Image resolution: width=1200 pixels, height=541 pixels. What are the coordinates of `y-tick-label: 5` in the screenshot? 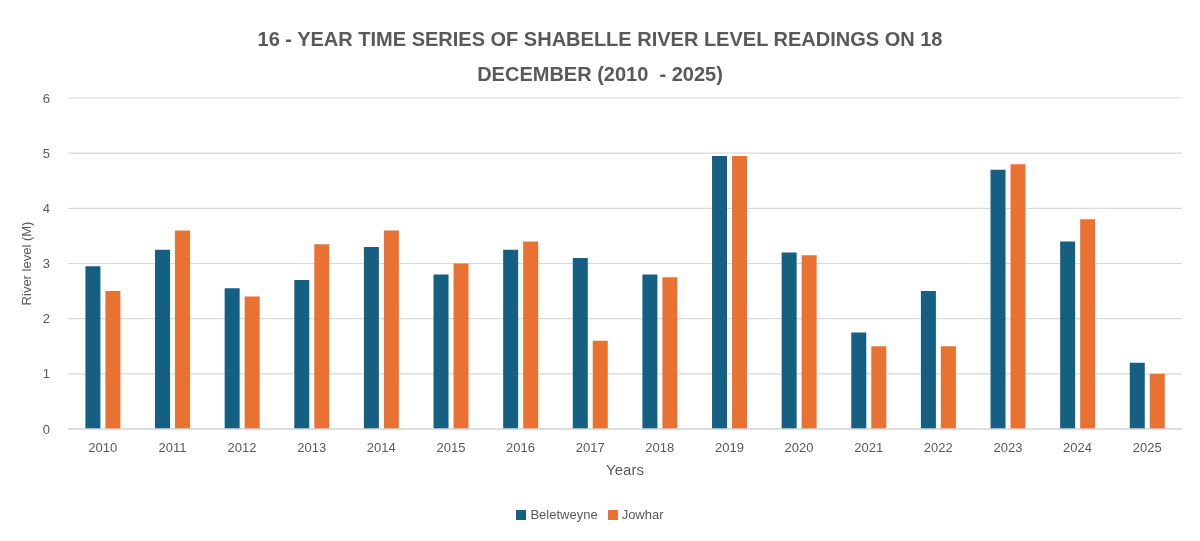 It's located at (46, 153).